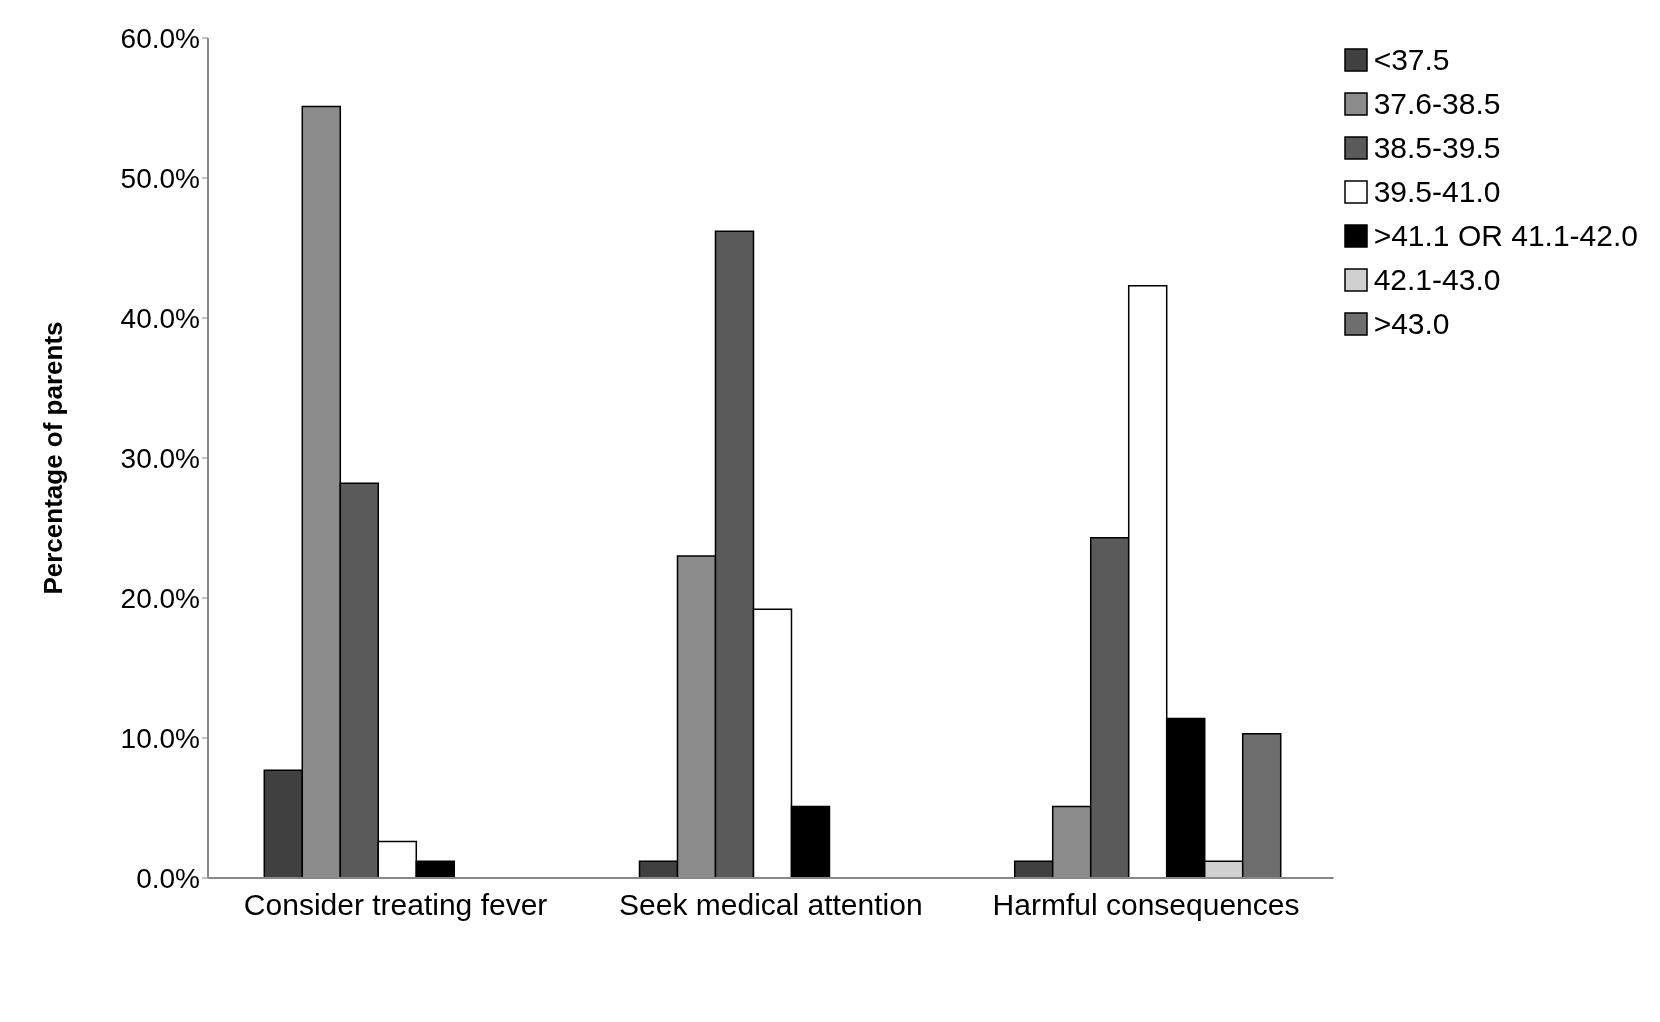 This screenshot has width=1660, height=1022. I want to click on y-tick-label: 10.0%, so click(160, 738).